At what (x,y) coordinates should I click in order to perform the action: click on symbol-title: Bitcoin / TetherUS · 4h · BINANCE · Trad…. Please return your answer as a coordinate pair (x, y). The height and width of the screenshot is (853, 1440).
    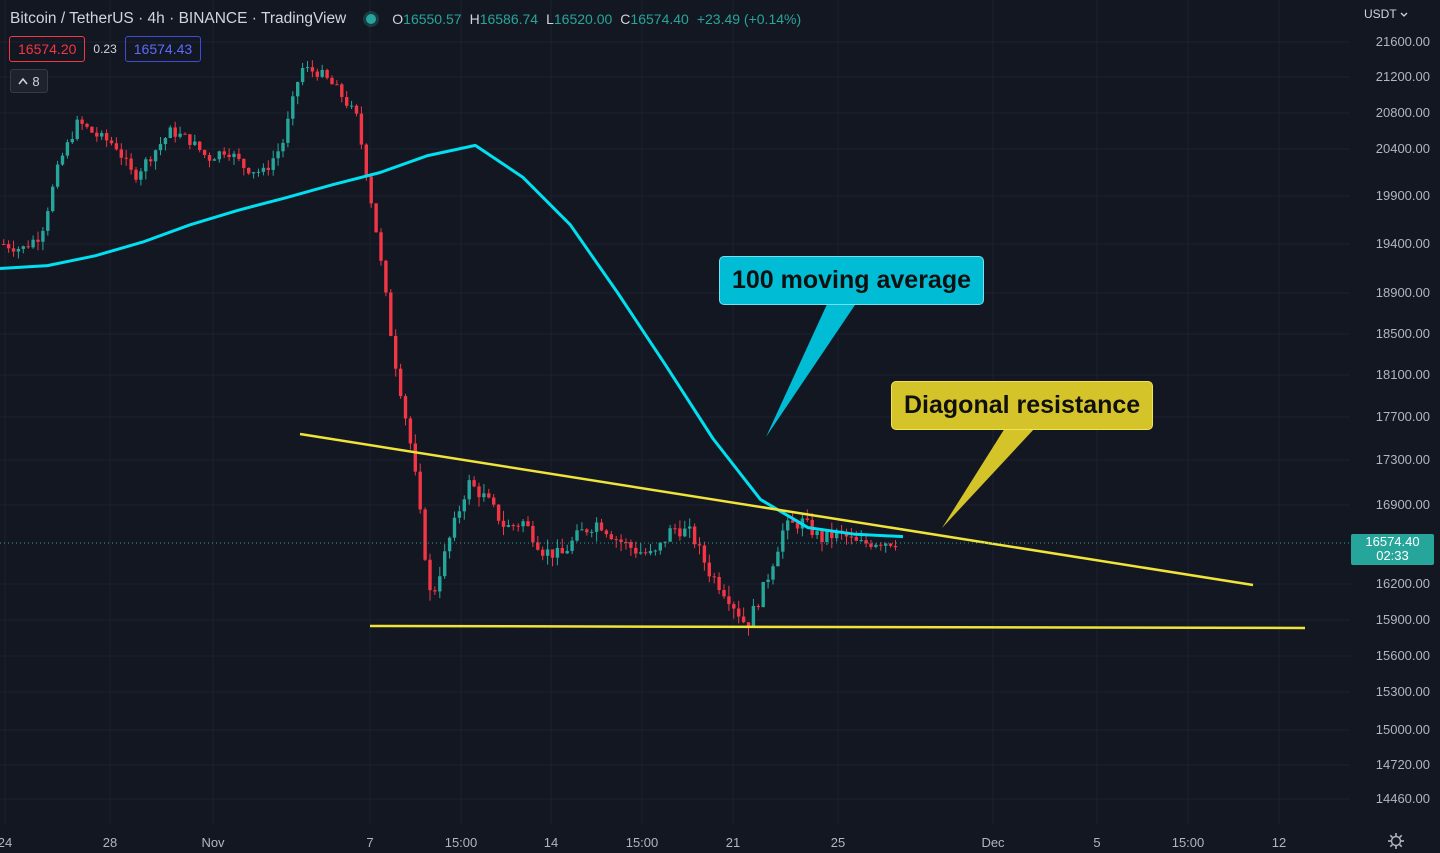
    Looking at the image, I should click on (178, 18).